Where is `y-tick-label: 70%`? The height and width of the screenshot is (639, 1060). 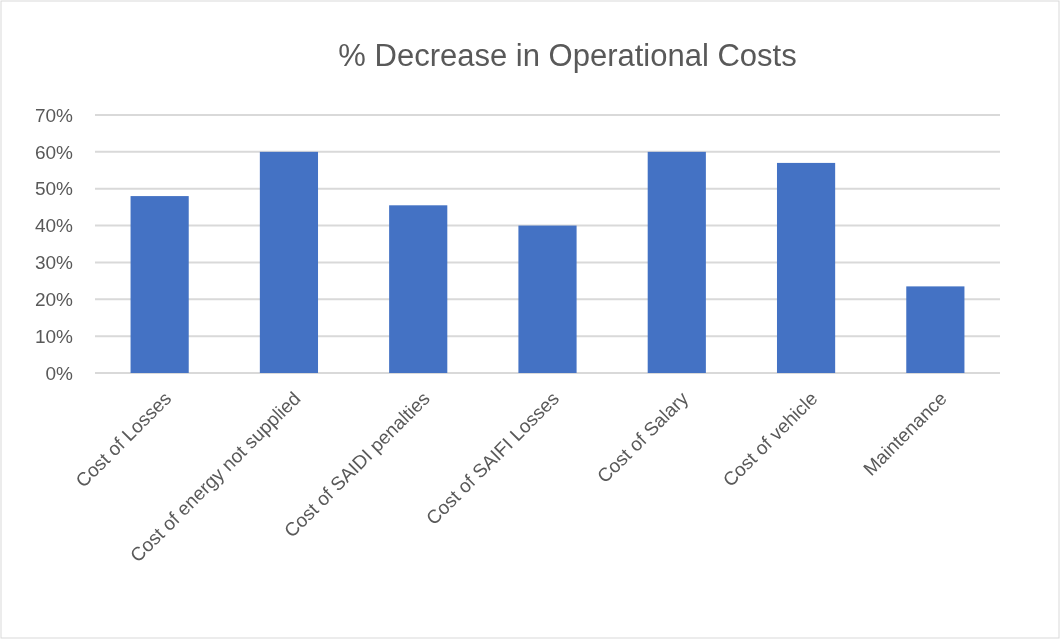
y-tick-label: 70% is located at coordinates (54, 115).